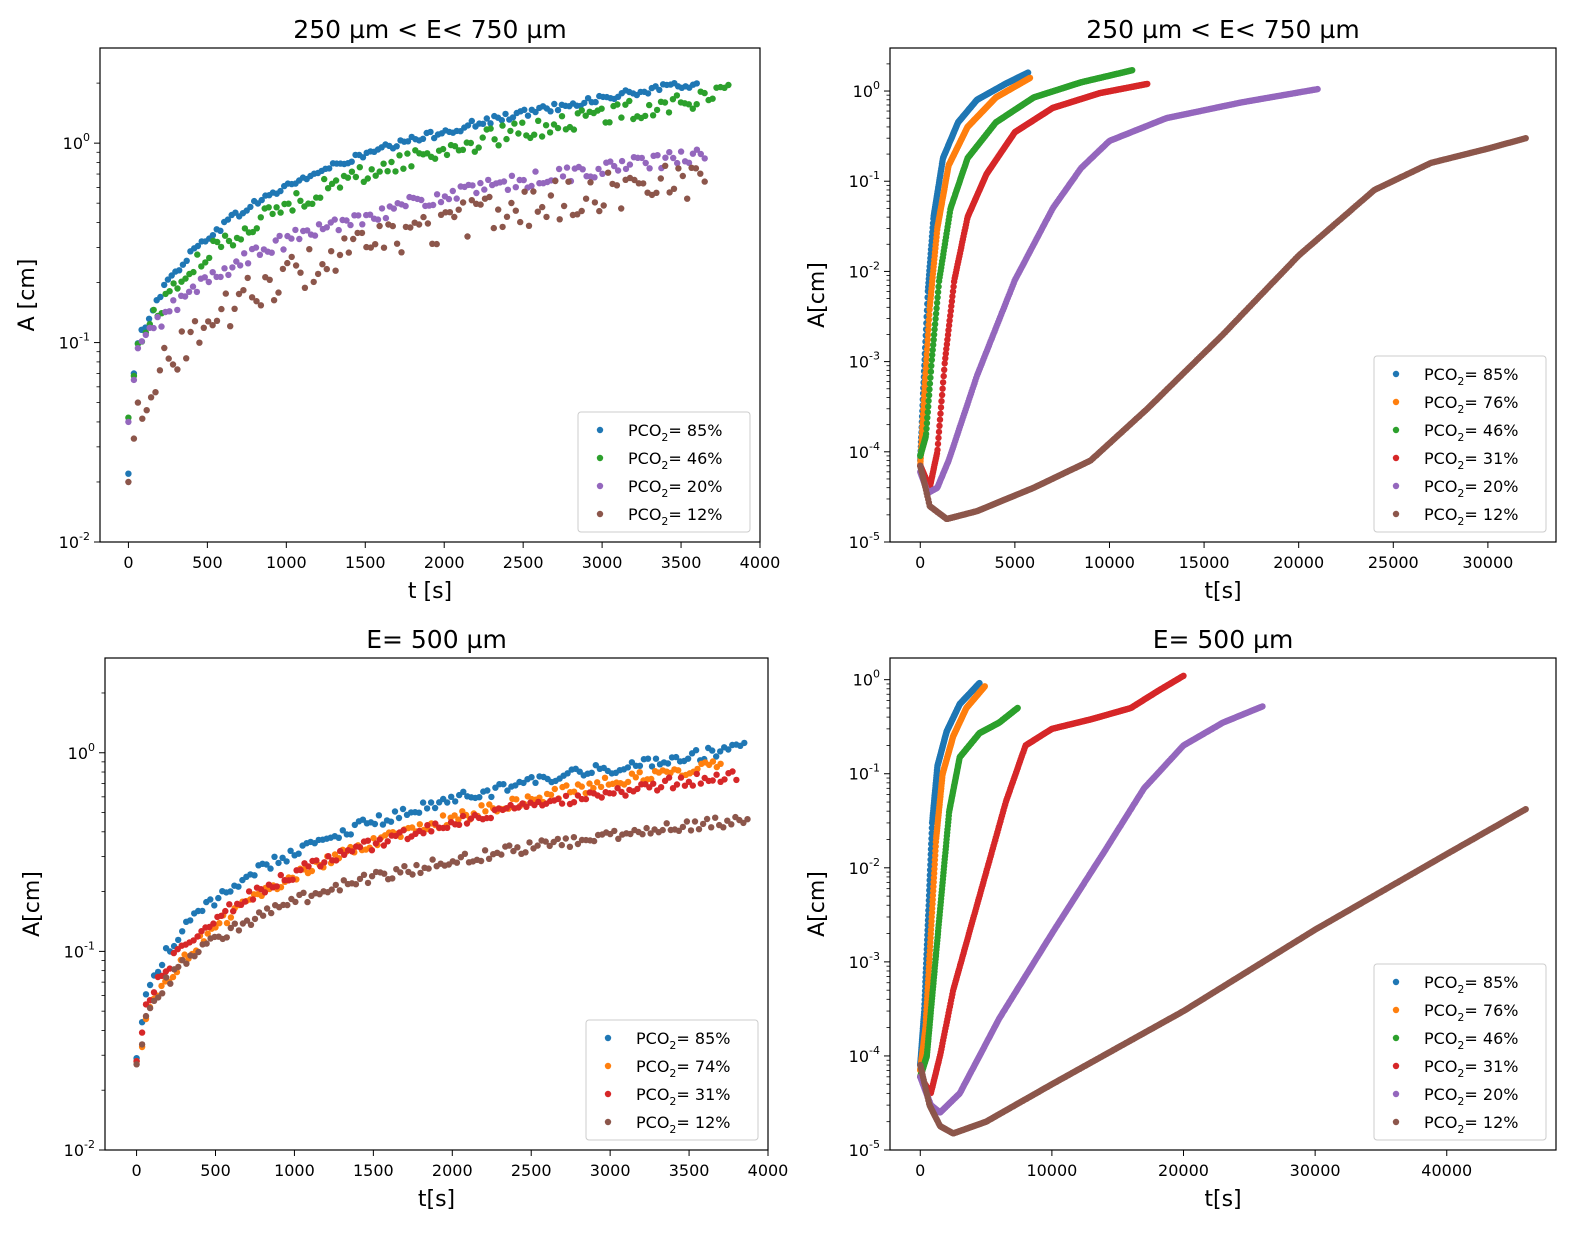  I want to click on x-axis-label: t[s], so click(1222, 591).